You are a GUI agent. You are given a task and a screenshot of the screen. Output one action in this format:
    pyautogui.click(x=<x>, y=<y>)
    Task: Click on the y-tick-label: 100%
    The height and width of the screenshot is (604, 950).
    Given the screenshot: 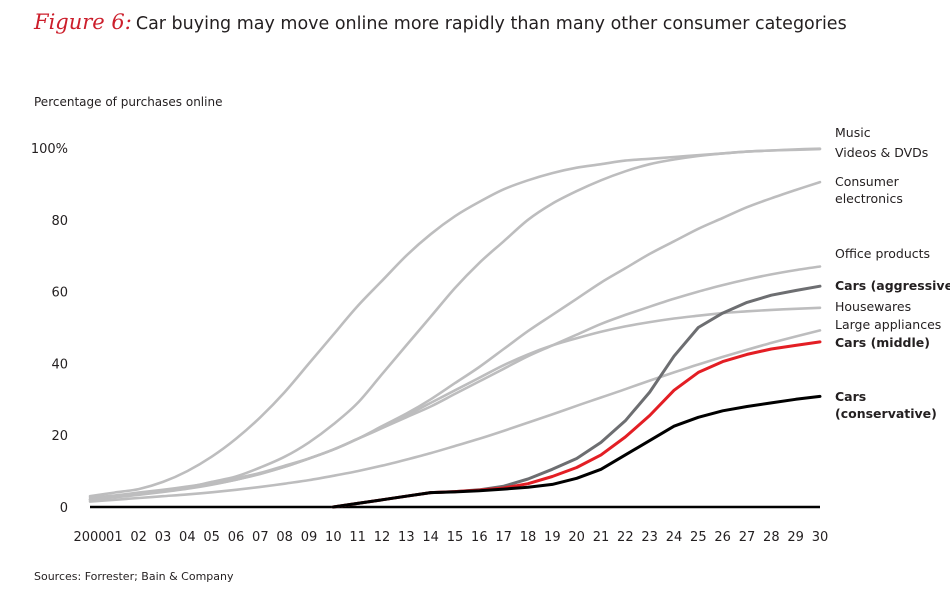 What is the action you would take?
    pyautogui.click(x=49, y=149)
    